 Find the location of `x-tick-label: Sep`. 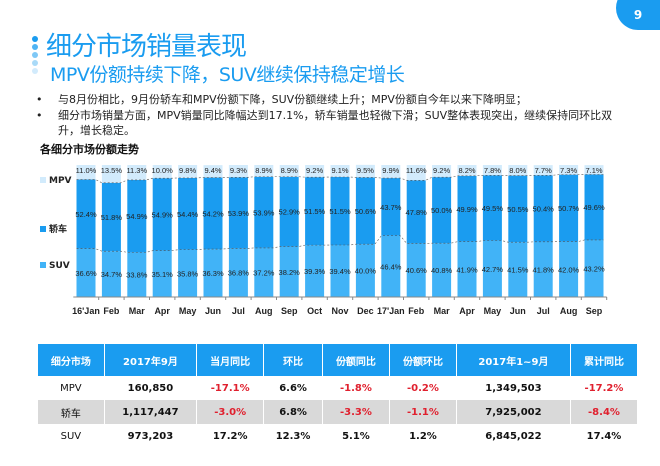

x-tick-label: Sep is located at coordinates (289, 311).